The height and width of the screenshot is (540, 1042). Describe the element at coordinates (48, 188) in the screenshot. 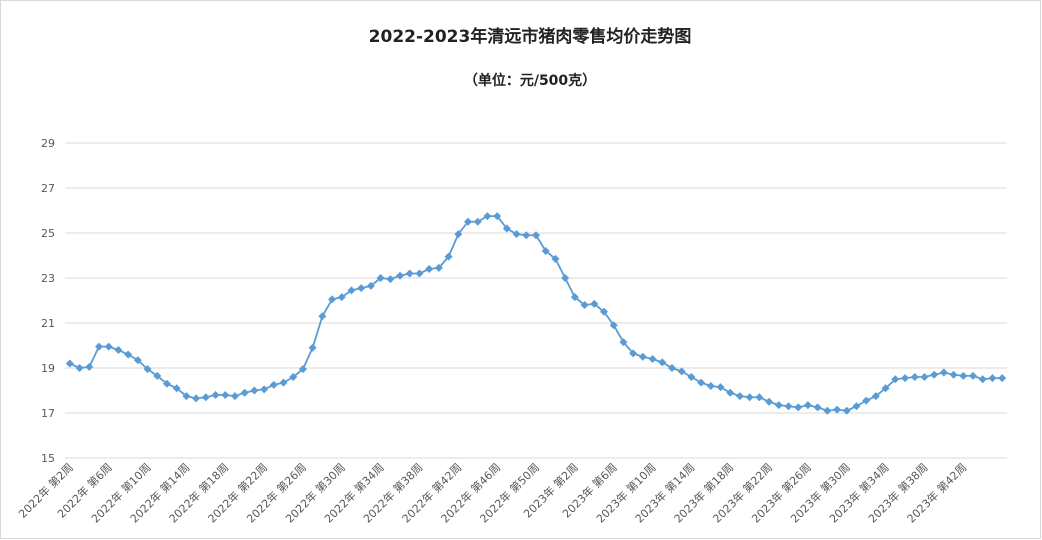

I see `y-tick-label: 27` at that location.